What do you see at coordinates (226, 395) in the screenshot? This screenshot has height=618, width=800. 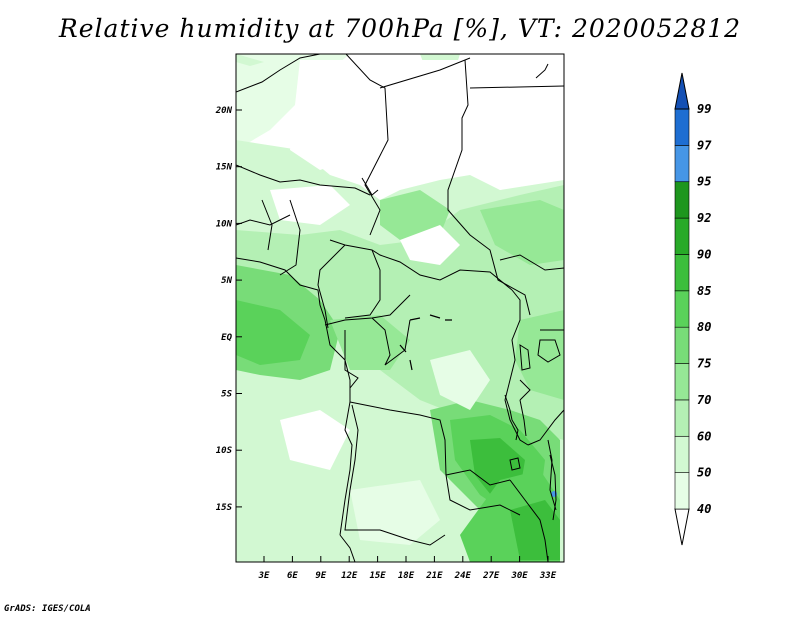 I see `lat-label: 5S` at bounding box center [226, 395].